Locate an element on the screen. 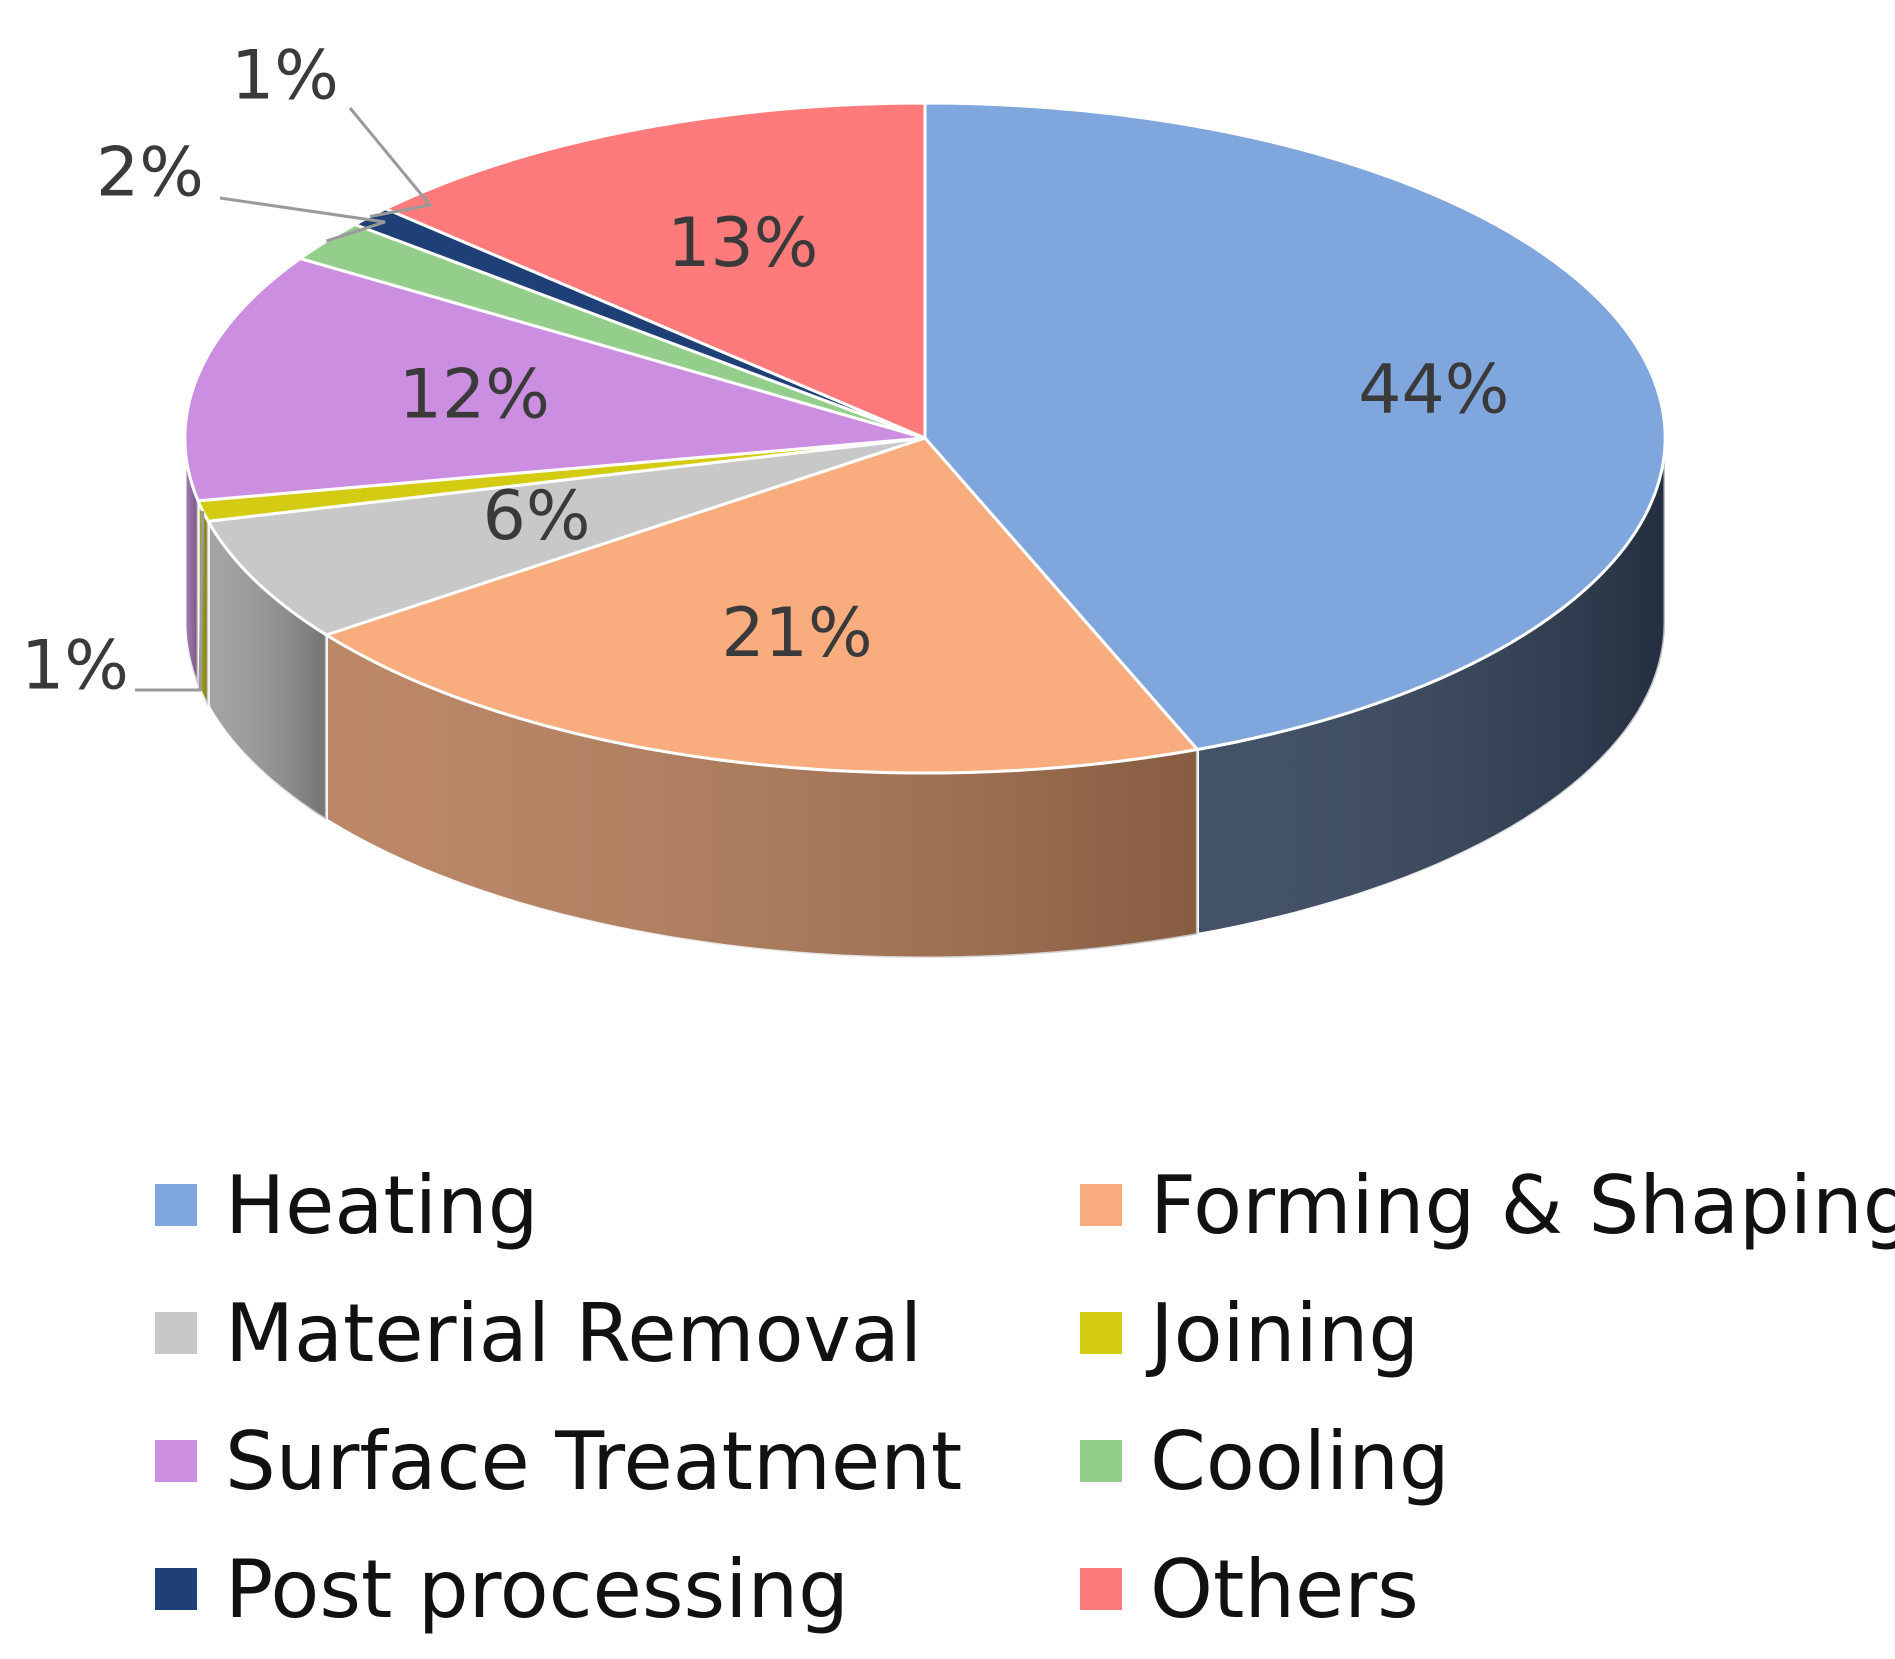  legend-item-material-removal: Material Removal is located at coordinates (617, 1333).